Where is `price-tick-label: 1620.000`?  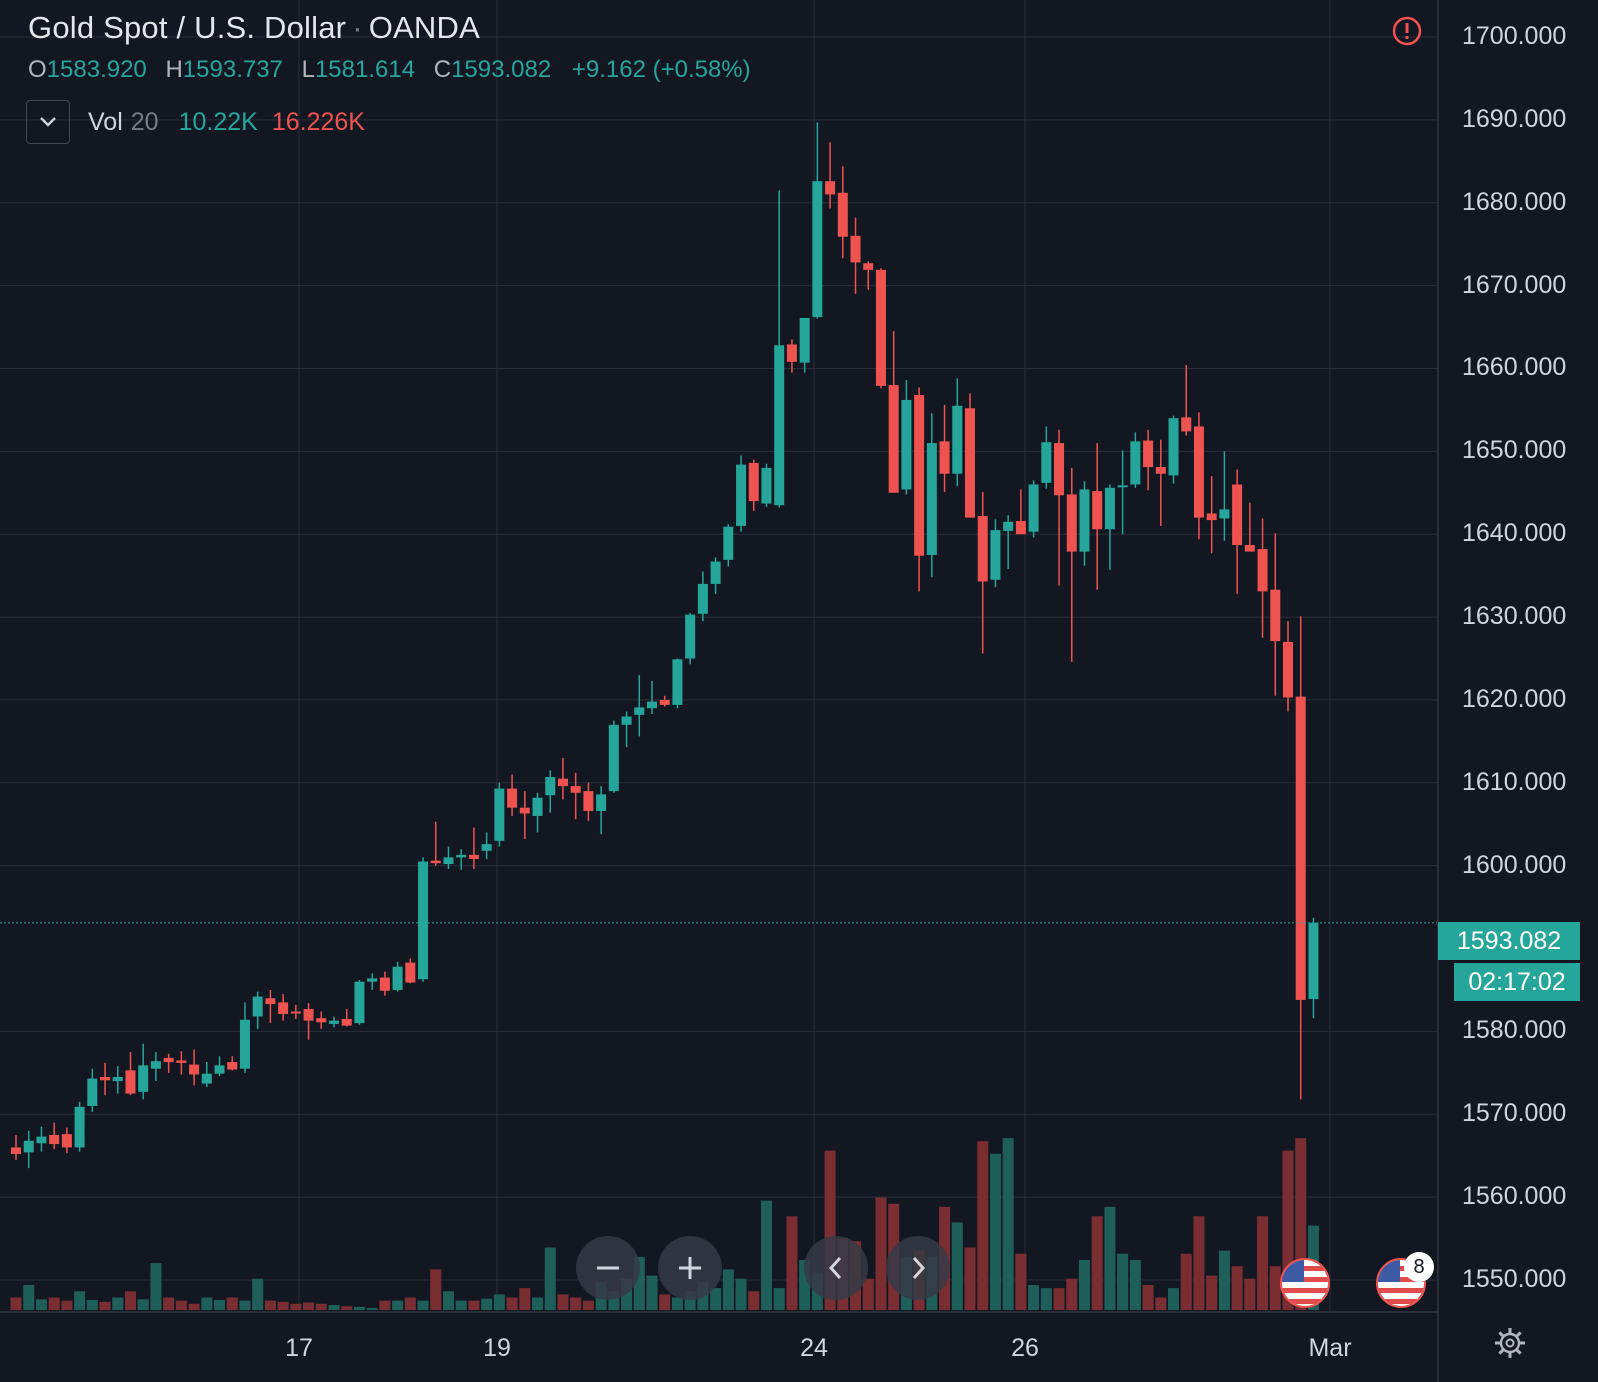 price-tick-label: 1620.000 is located at coordinates (1514, 698).